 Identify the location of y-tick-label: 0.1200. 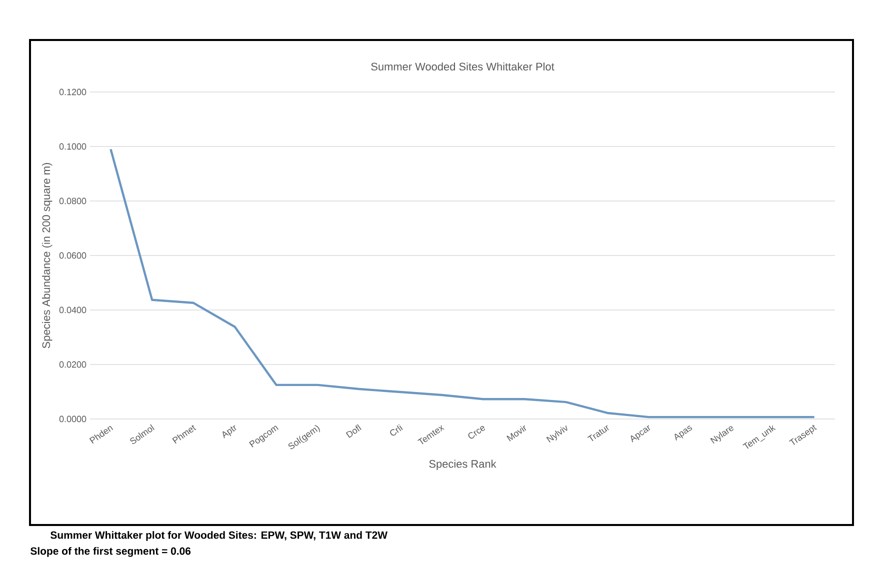
(72, 92).